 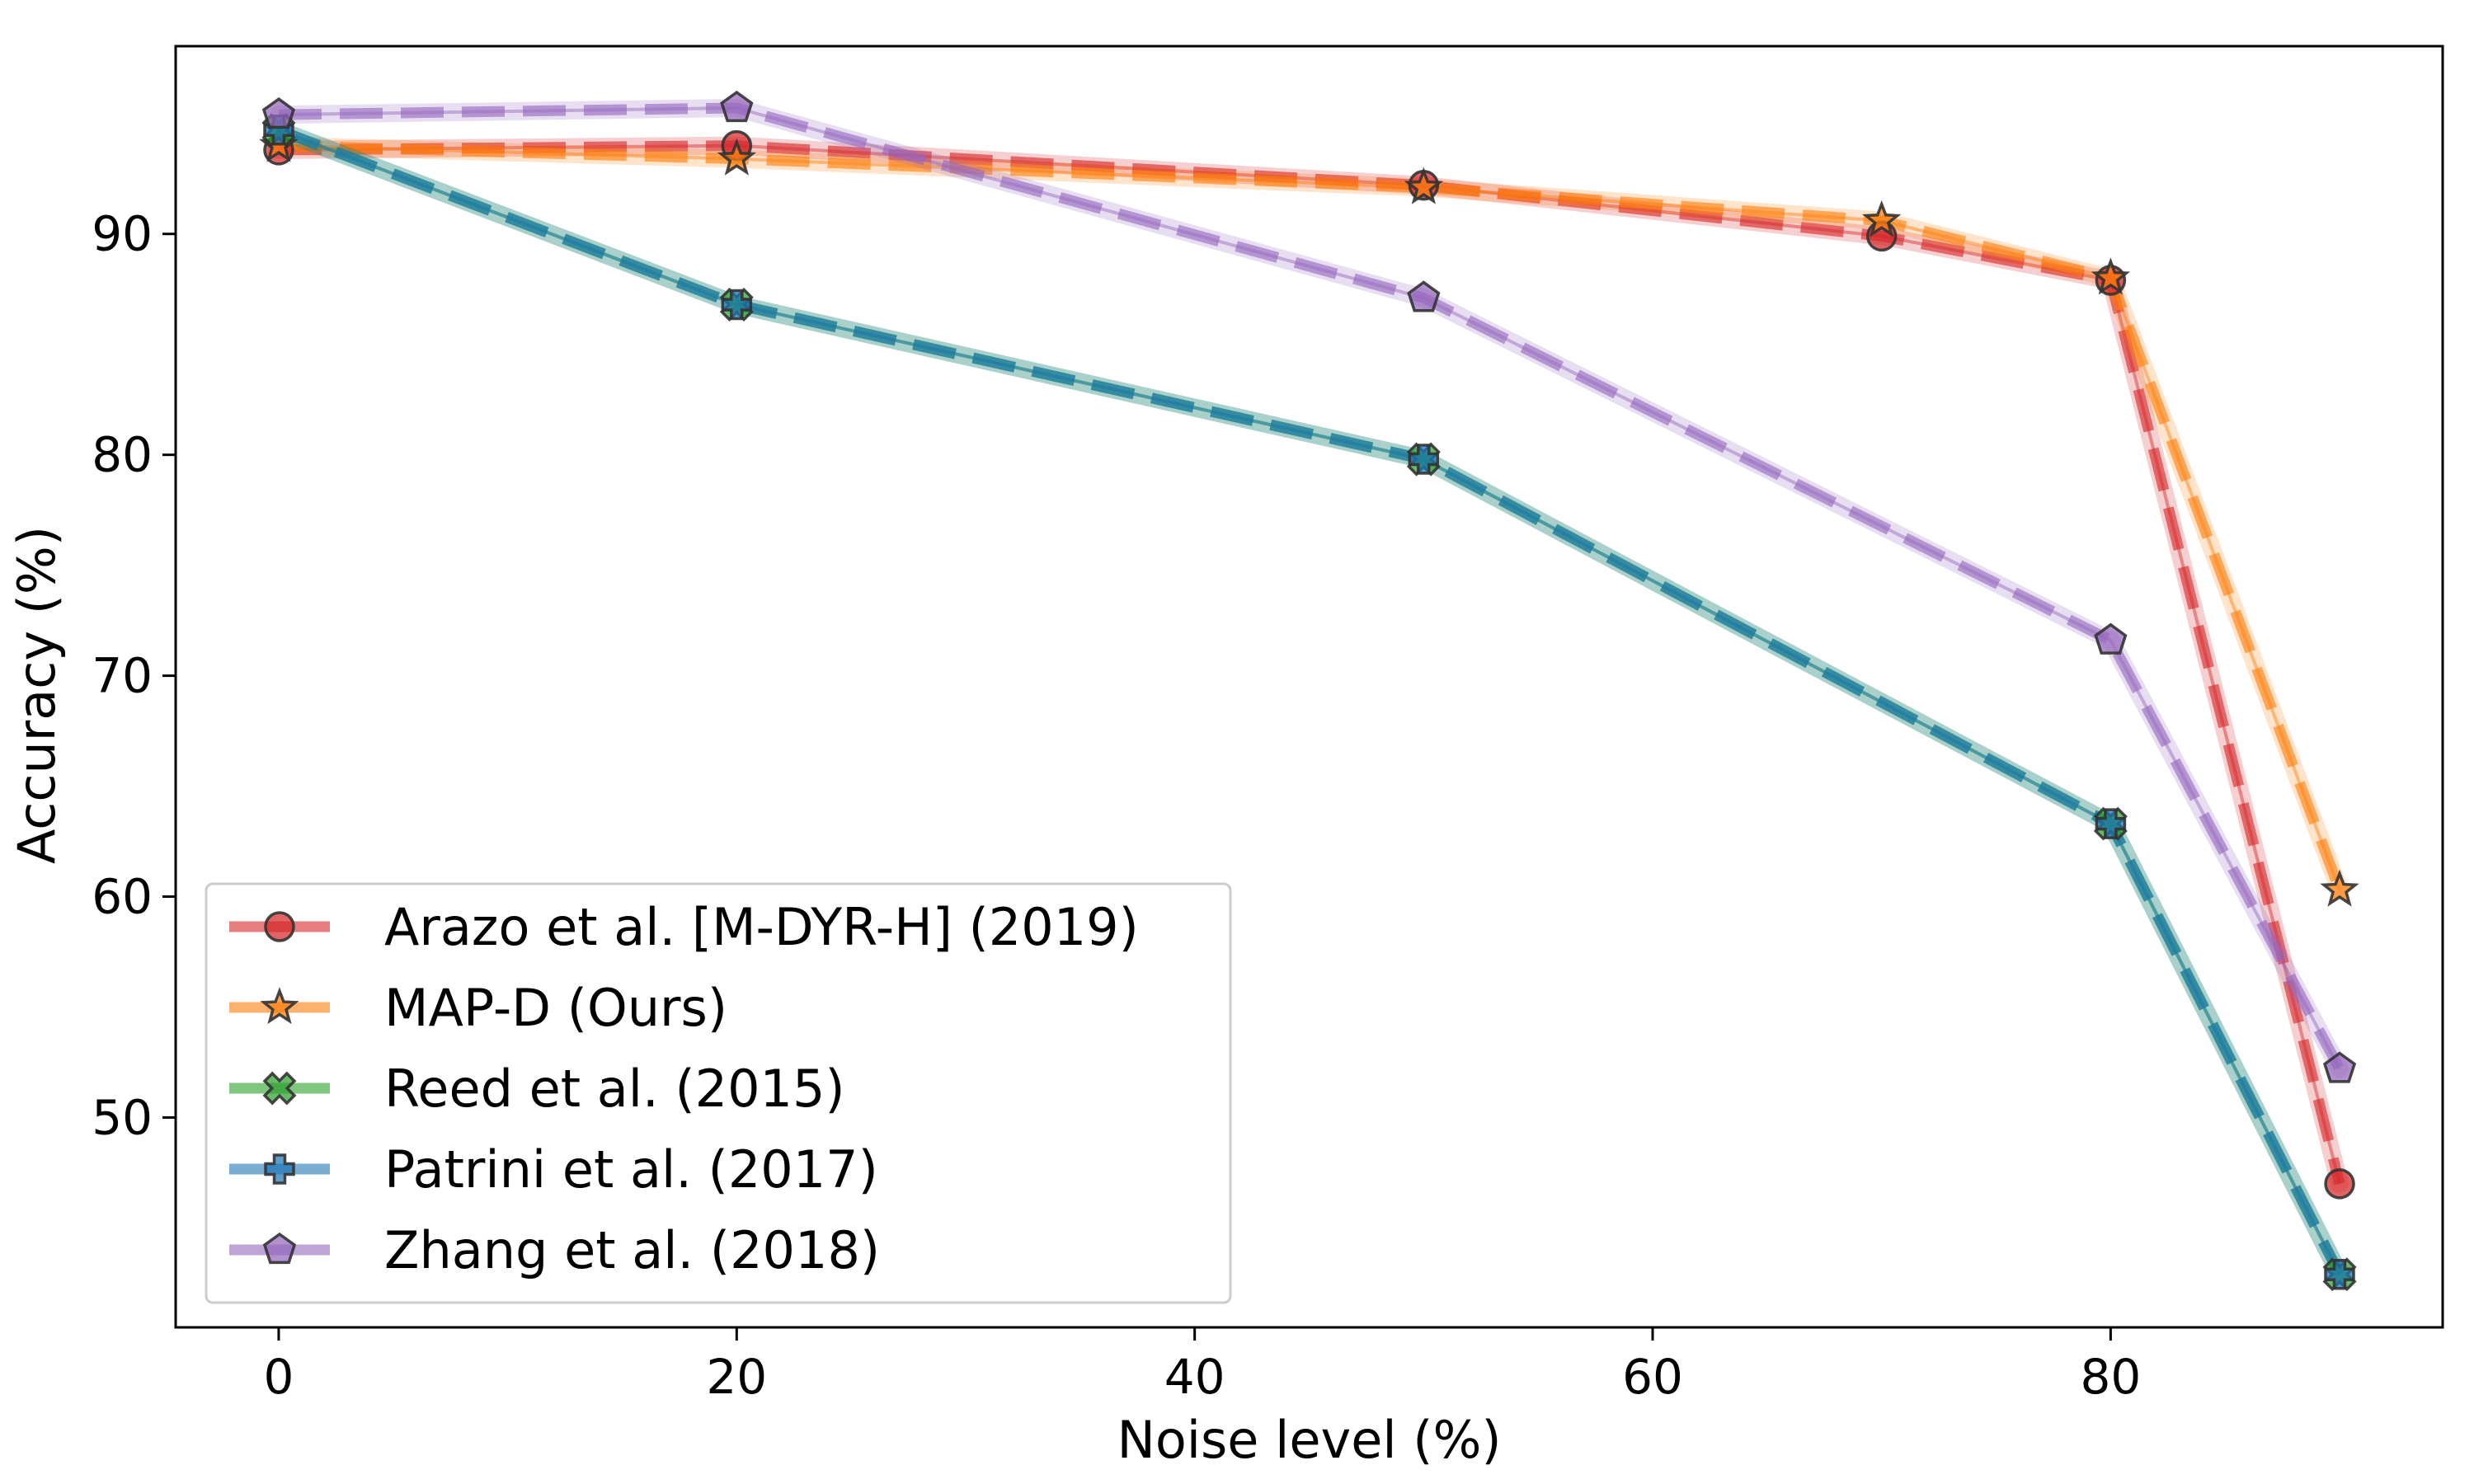 I want to click on x-tick-label: 40, so click(x=1194, y=1377).